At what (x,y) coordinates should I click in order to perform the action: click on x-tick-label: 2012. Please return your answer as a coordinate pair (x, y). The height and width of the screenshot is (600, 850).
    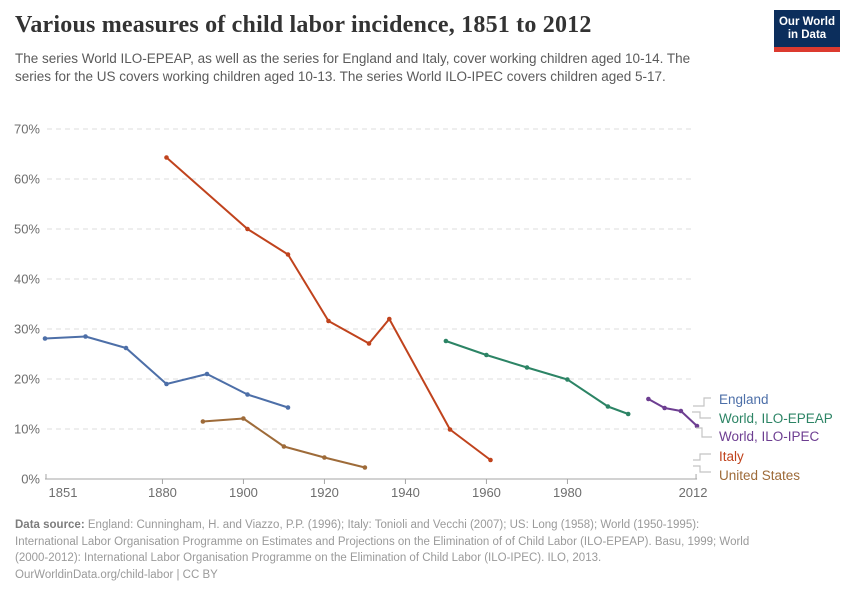
    Looking at the image, I should click on (693, 492).